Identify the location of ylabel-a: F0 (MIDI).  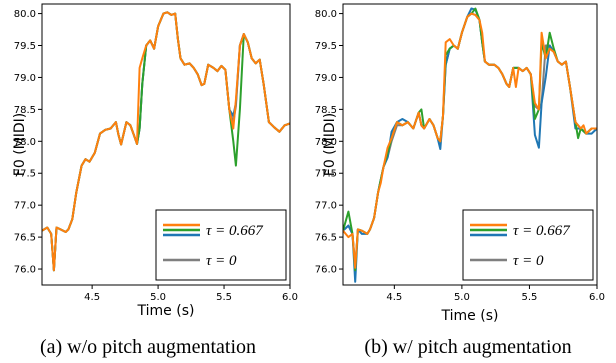
(20, 144).